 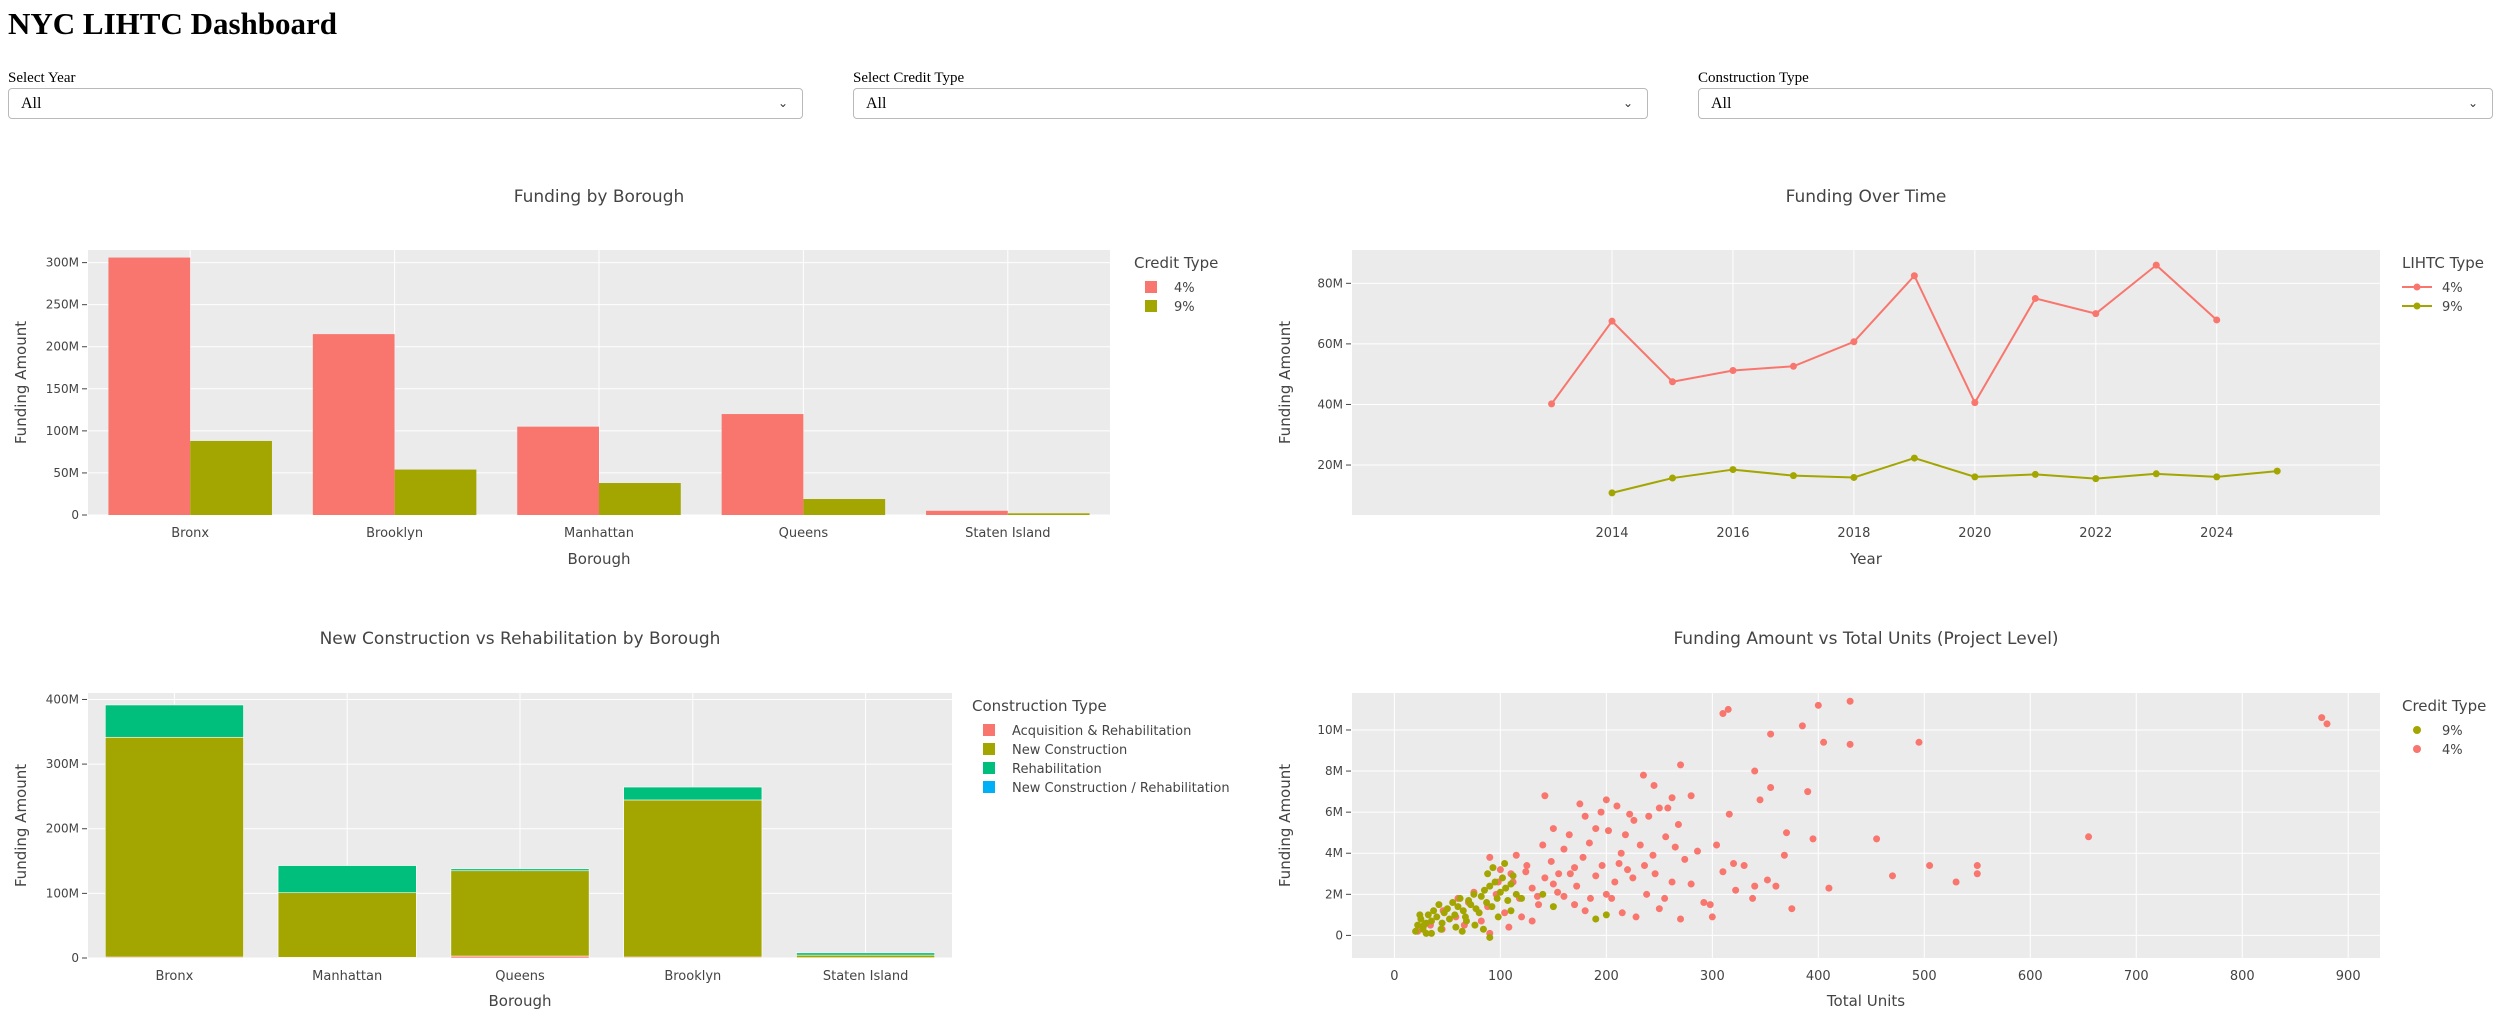 I want to click on point-9%-2018, so click(x=1854, y=477).